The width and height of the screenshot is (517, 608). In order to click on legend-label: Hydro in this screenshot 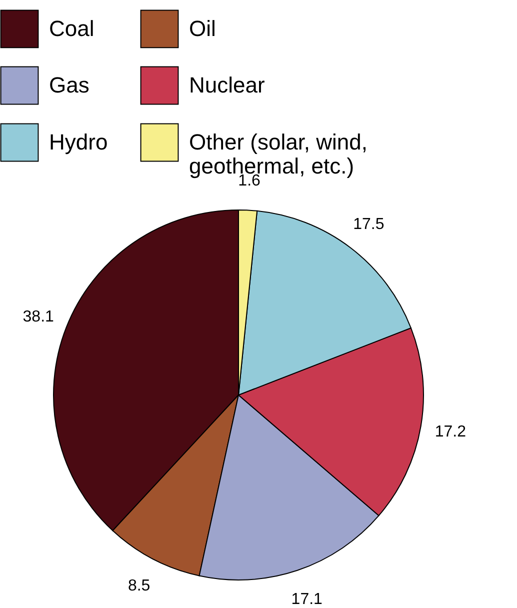, I will do `click(78, 142)`.